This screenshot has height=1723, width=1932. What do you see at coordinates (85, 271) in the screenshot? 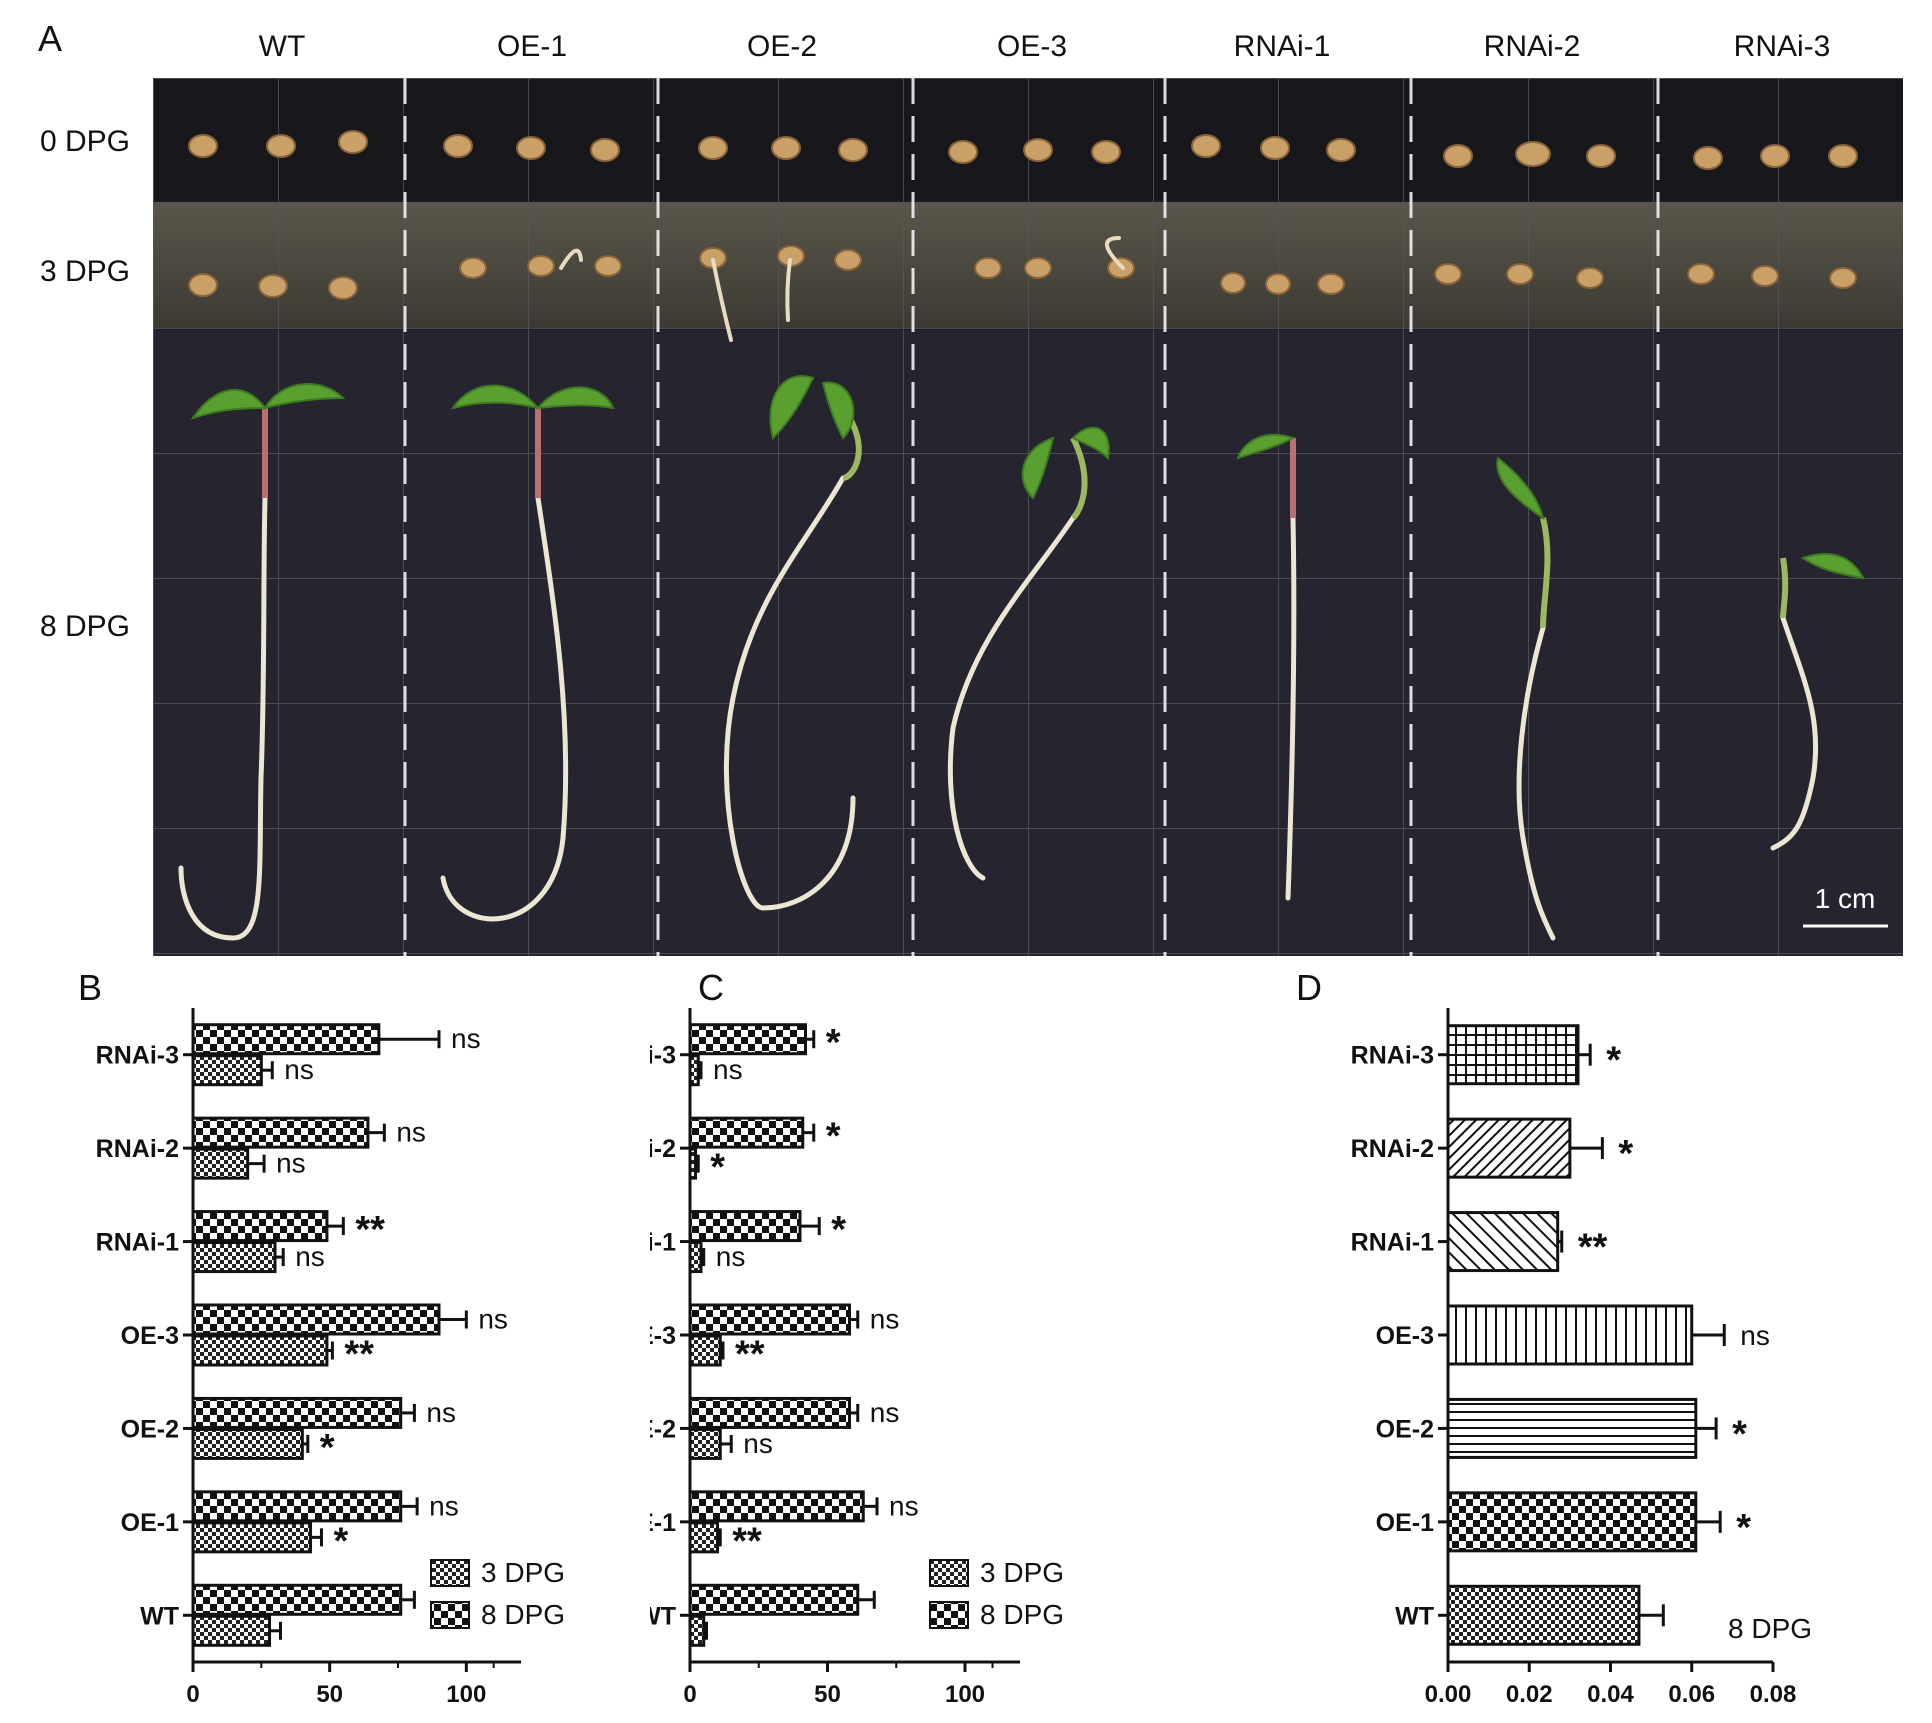
I see `row-label-3-dpg: 3 DPG` at bounding box center [85, 271].